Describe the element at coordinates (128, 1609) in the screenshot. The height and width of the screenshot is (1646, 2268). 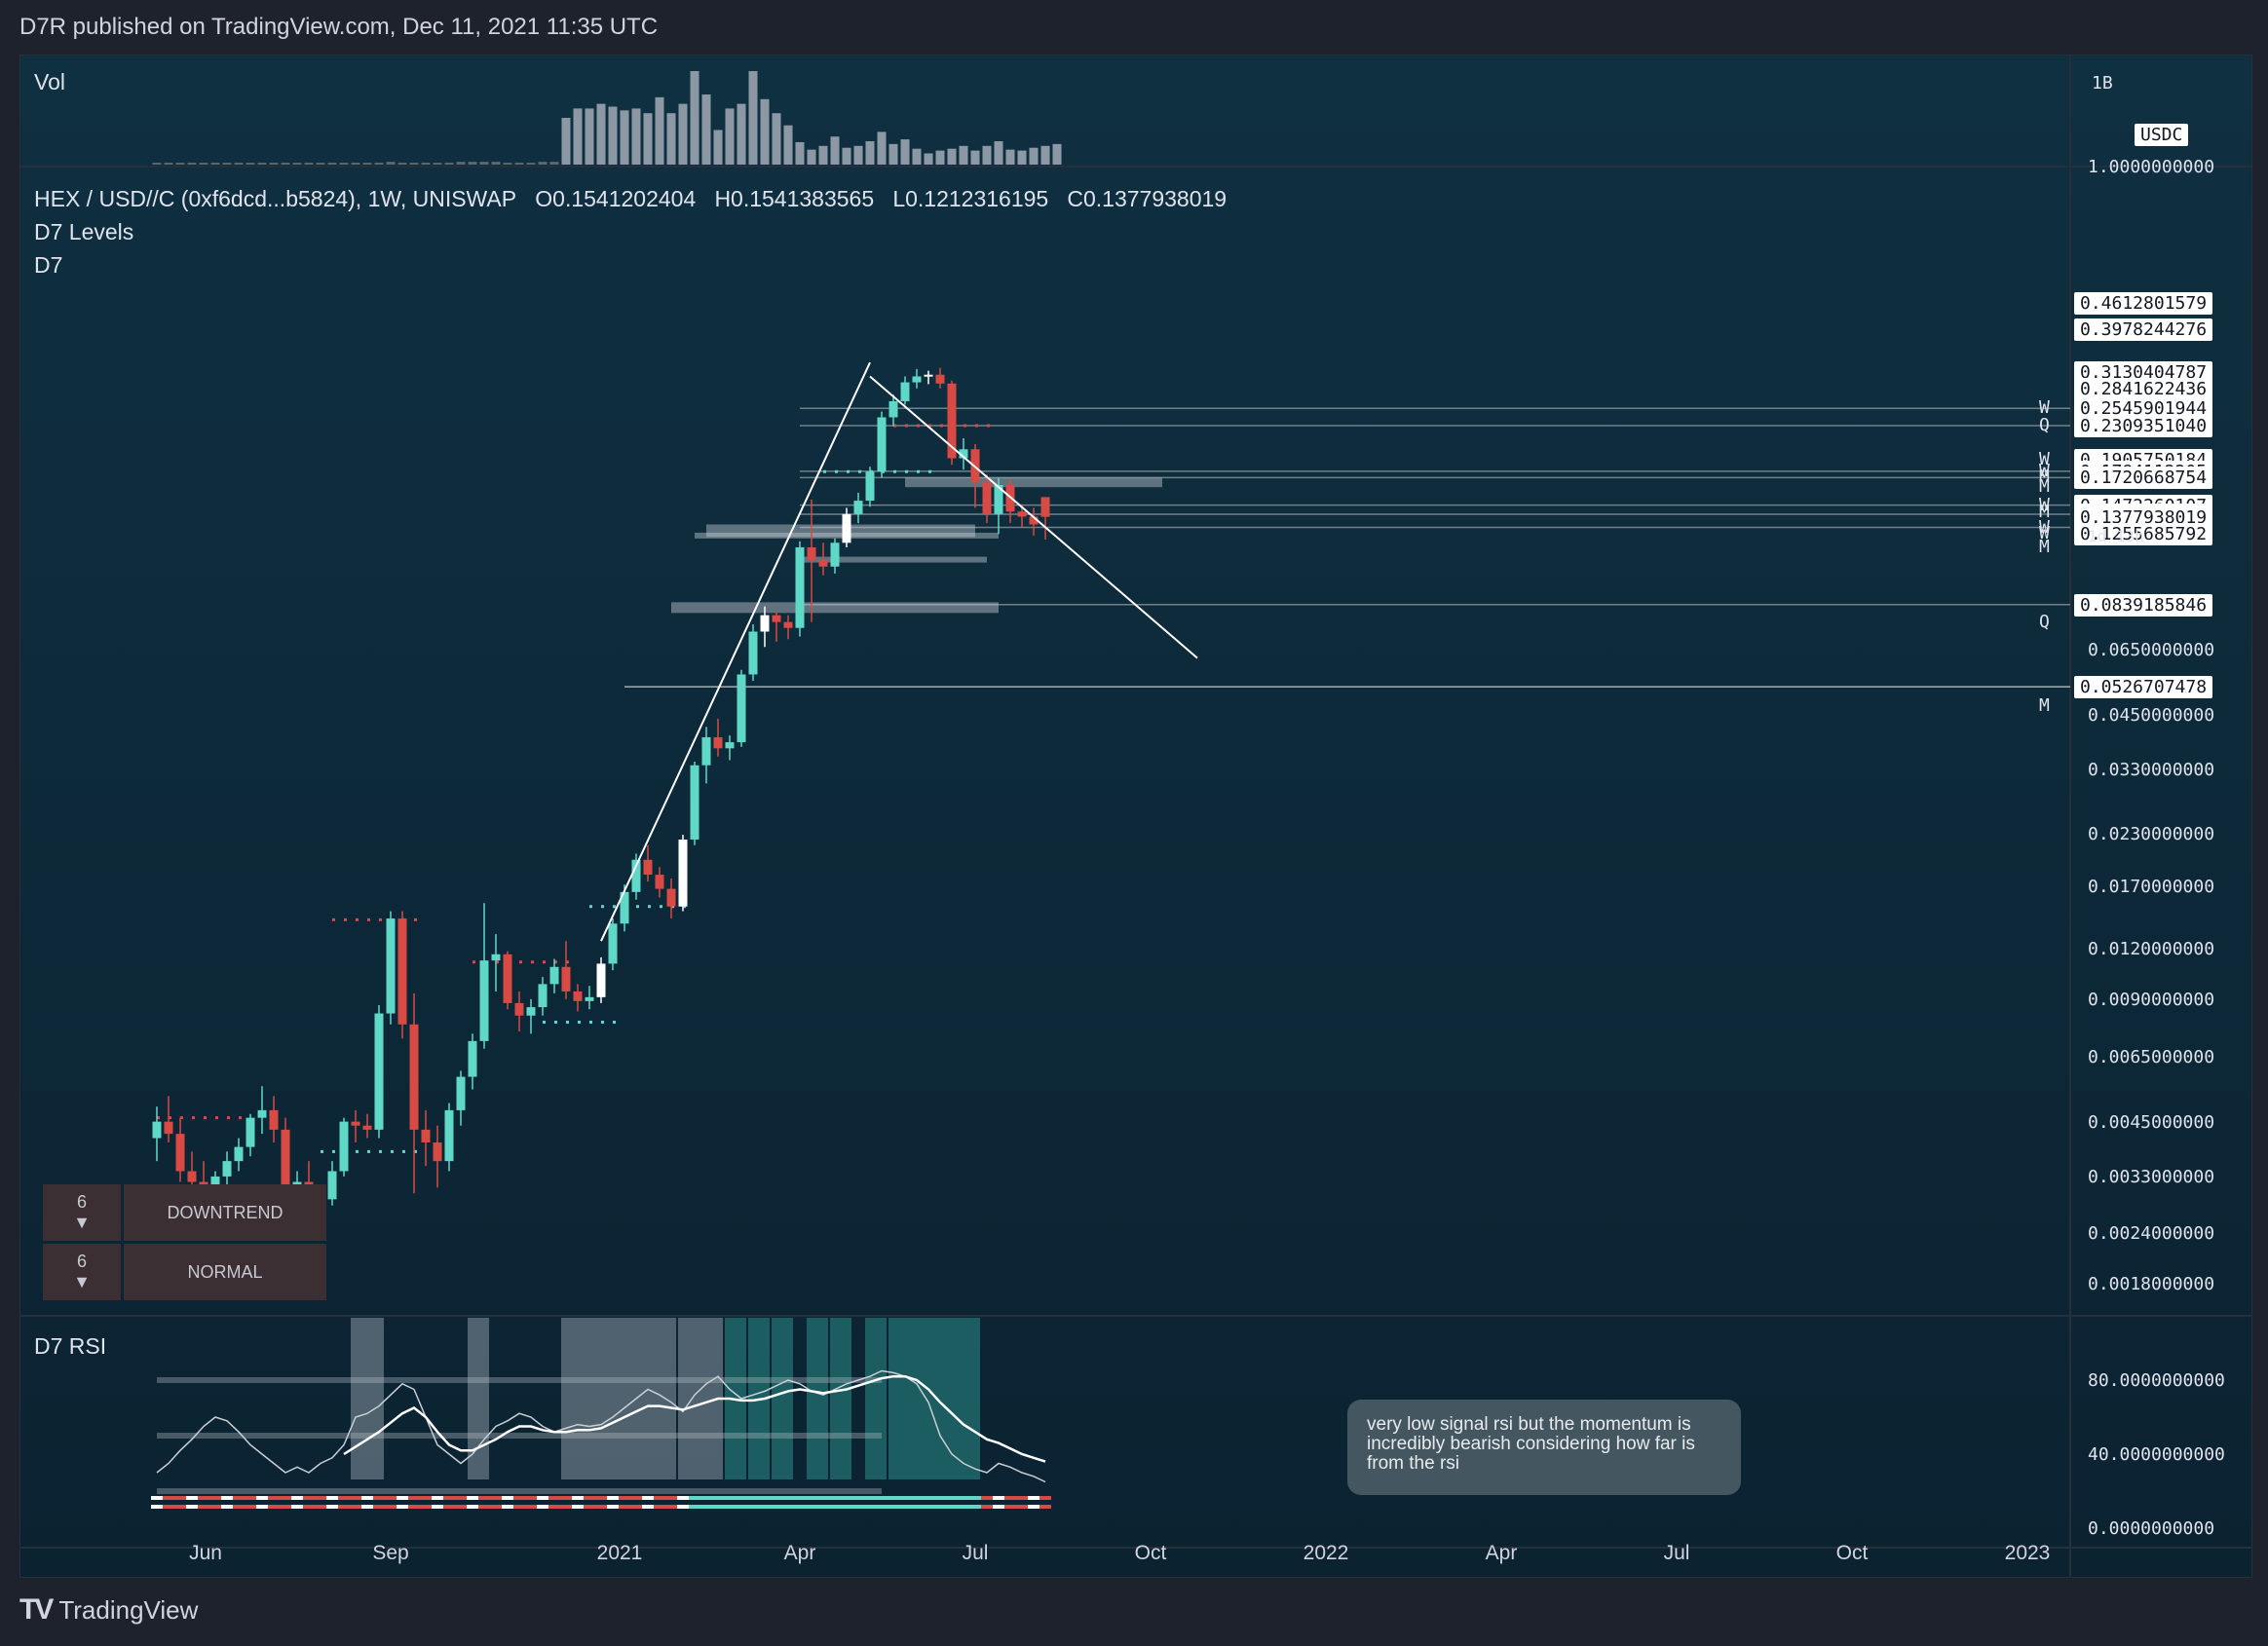
I see `brand-name: TradingView` at that location.